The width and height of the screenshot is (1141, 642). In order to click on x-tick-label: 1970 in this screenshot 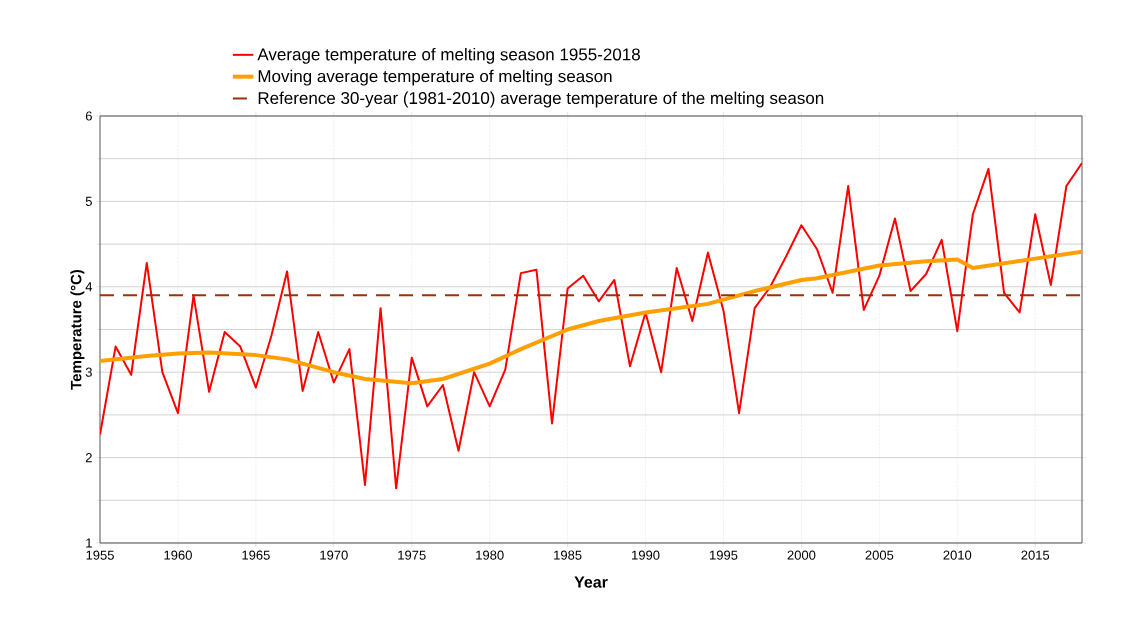, I will do `click(334, 555)`.